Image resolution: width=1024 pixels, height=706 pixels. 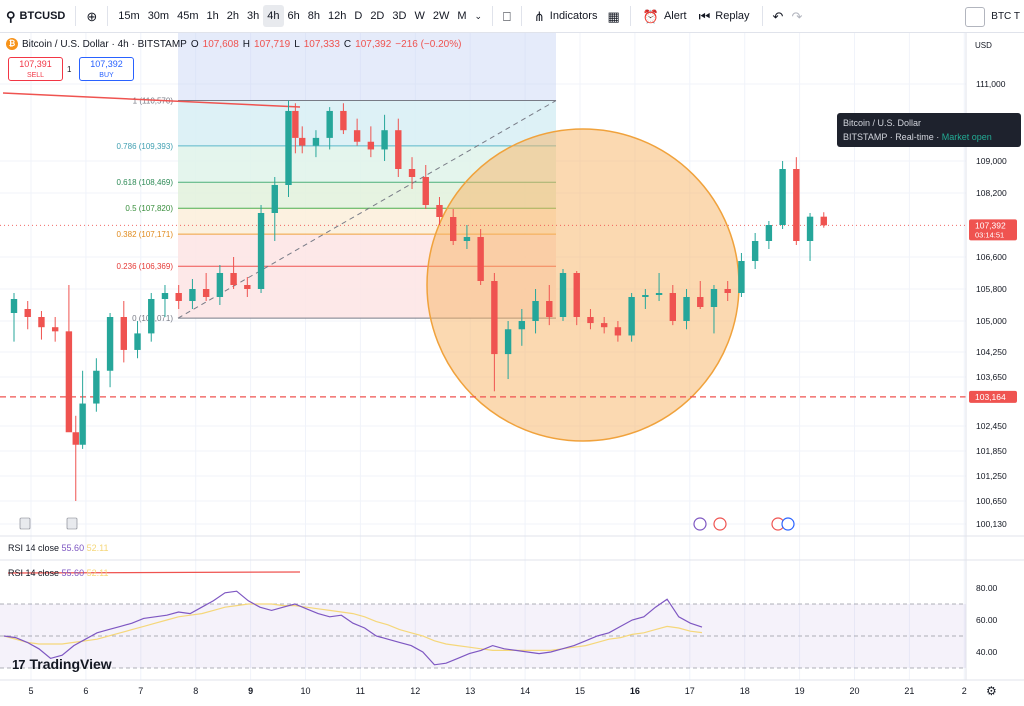 I want to click on symbol-search-button: ⚲ BTCUSD, so click(x=34, y=16).